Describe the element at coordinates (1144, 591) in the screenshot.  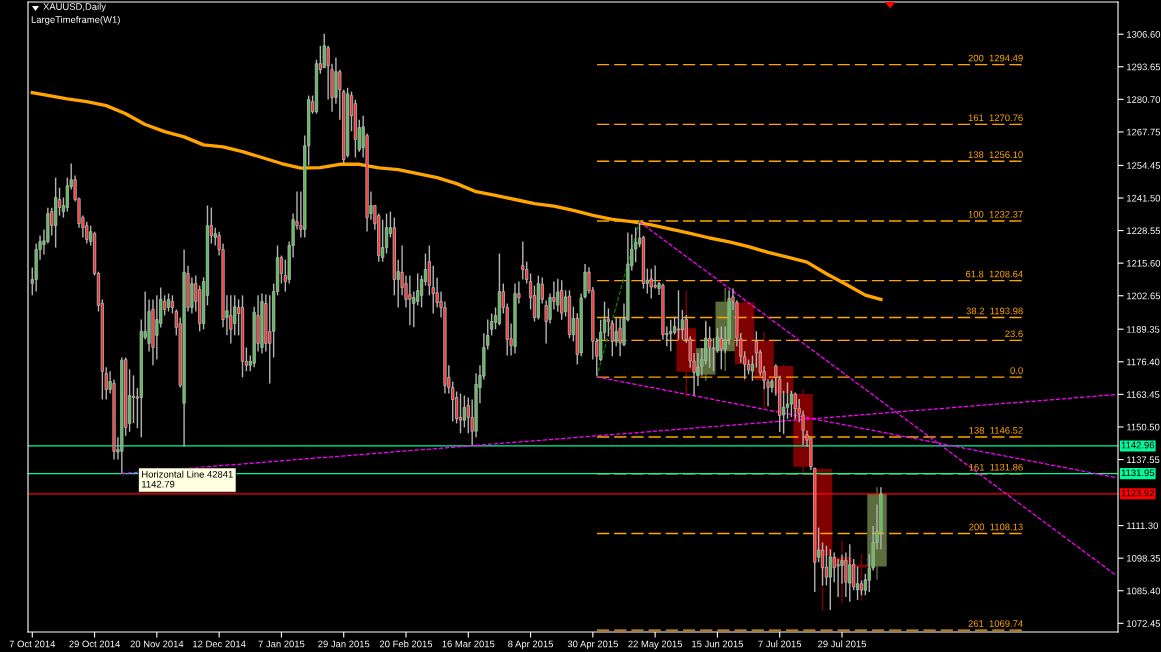
I see `y-tick-label: 1085.40` at that location.